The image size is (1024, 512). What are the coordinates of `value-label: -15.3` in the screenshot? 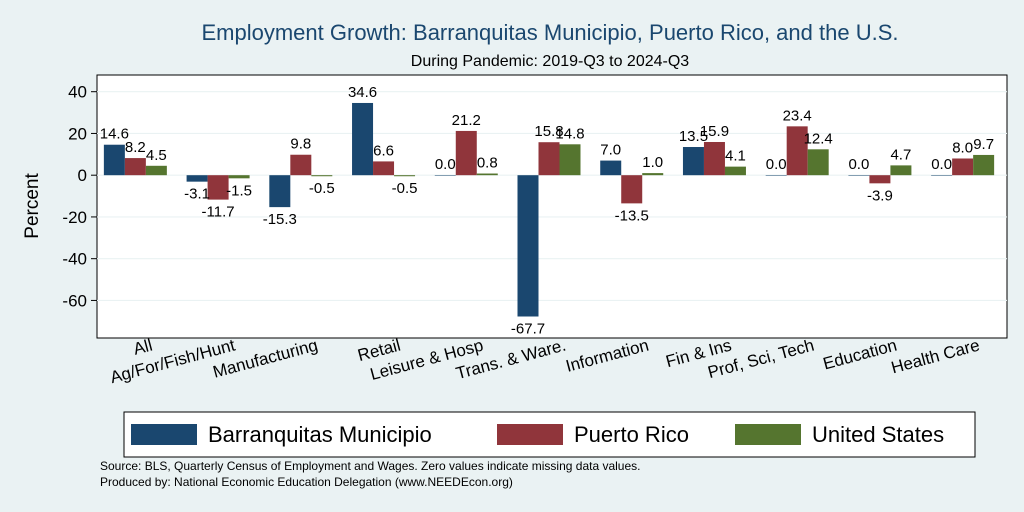 It's located at (280, 219).